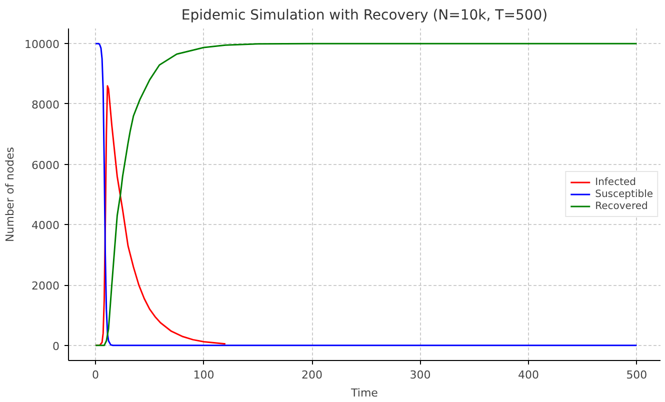  Describe the element at coordinates (42, 45) in the screenshot. I see `y-tick-label: 10000` at that location.